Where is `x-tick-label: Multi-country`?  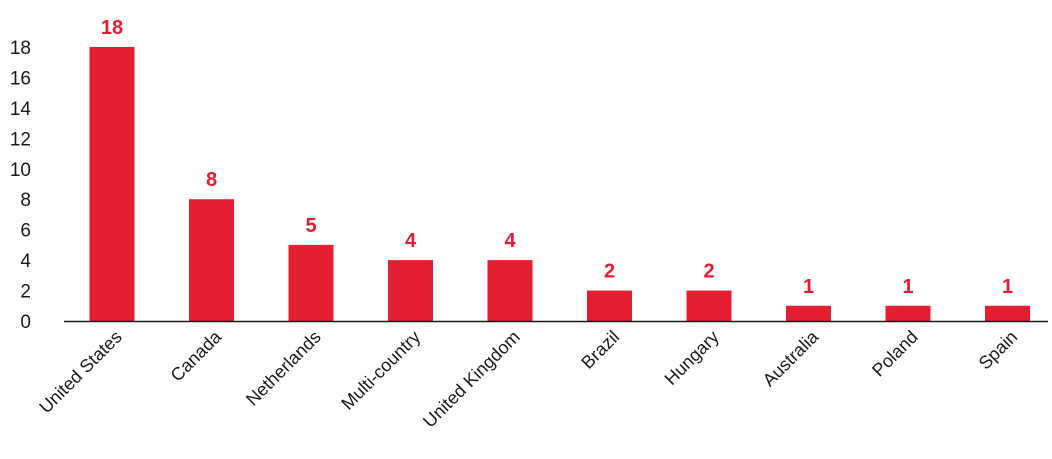 x-tick-label: Multi-country is located at coordinates (380, 370).